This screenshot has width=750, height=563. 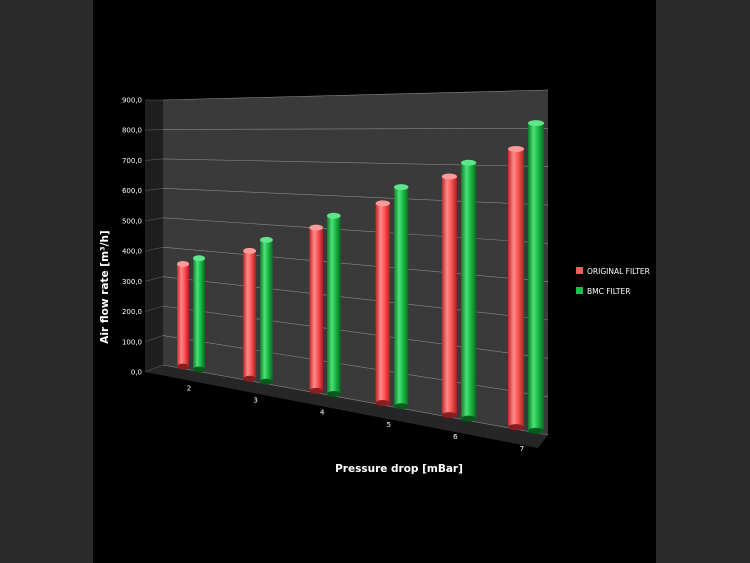 I want to click on x-tick-label: 3, so click(x=255, y=401).